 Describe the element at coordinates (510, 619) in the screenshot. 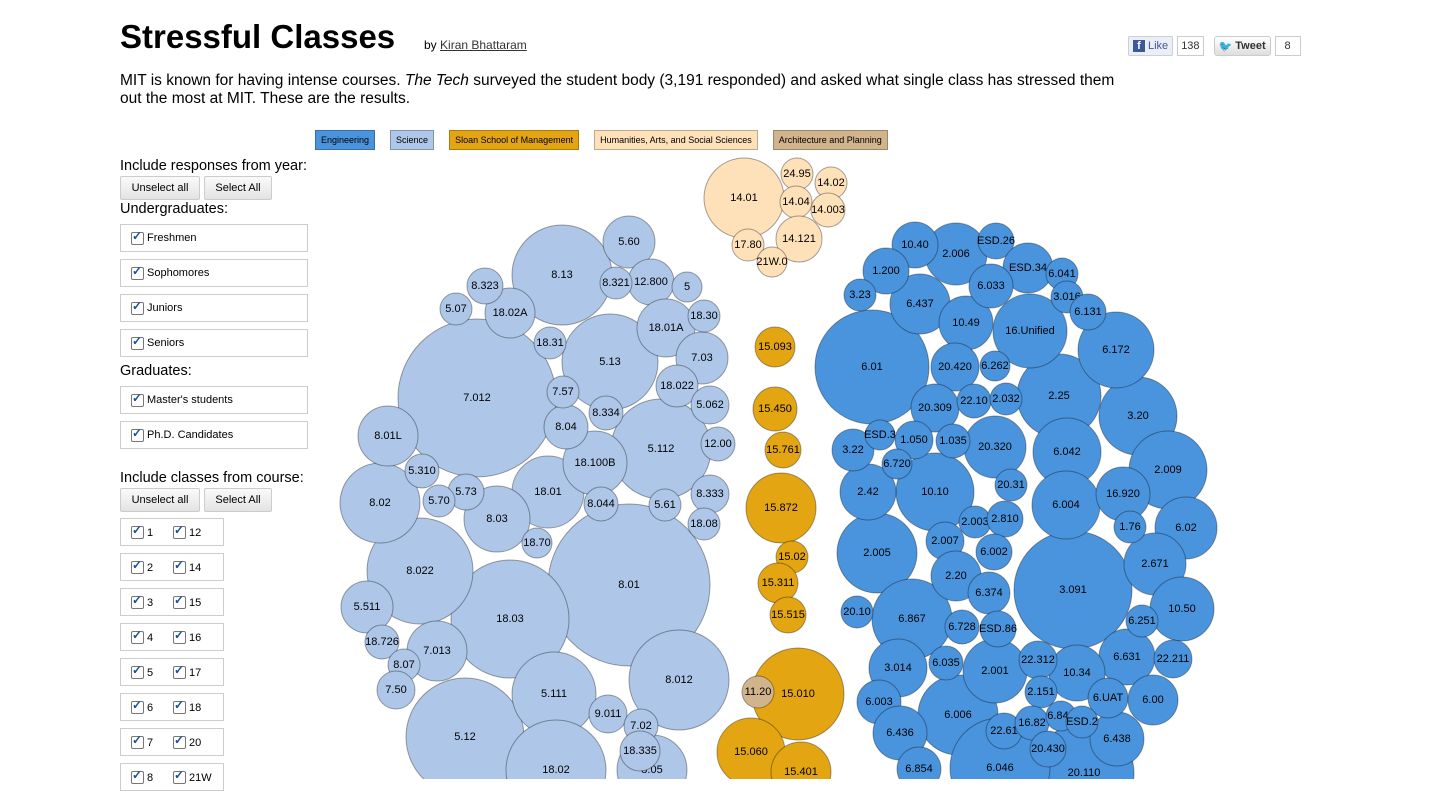

I see `bubble-18-03: 18.03` at that location.